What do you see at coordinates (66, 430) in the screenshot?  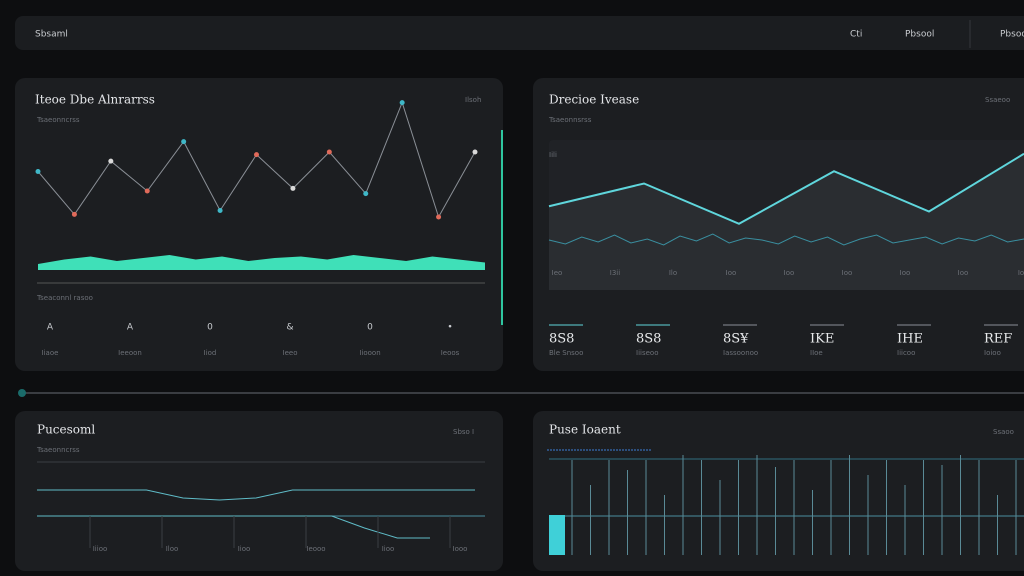 I see `panel-title: Pucesoml` at bounding box center [66, 430].